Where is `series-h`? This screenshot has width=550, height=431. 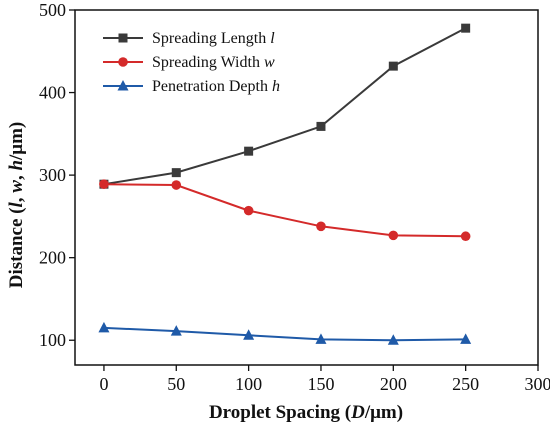
series-h is located at coordinates (285, 333).